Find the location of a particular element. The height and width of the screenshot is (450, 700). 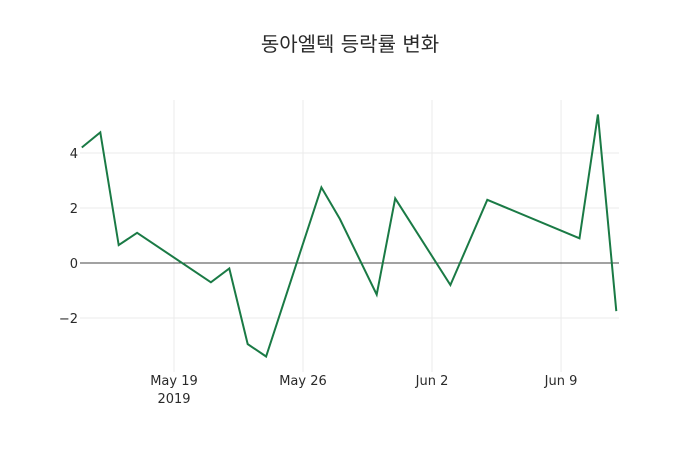

y-tick-label: 4 is located at coordinates (74, 154).